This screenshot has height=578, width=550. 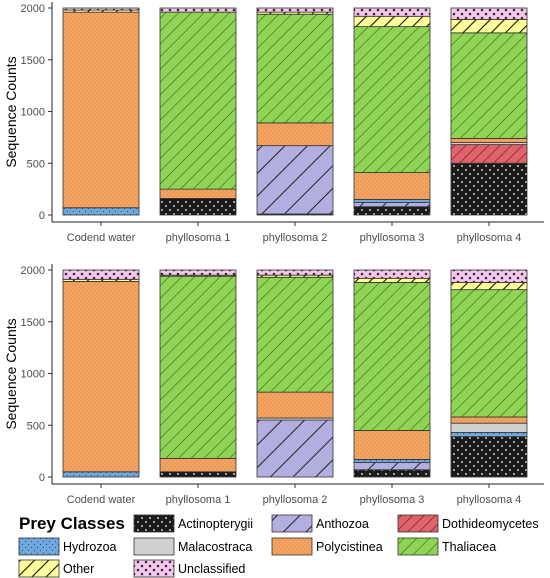 I want to click on x-tick-label: phyllosoma 1, so click(x=198, y=500).